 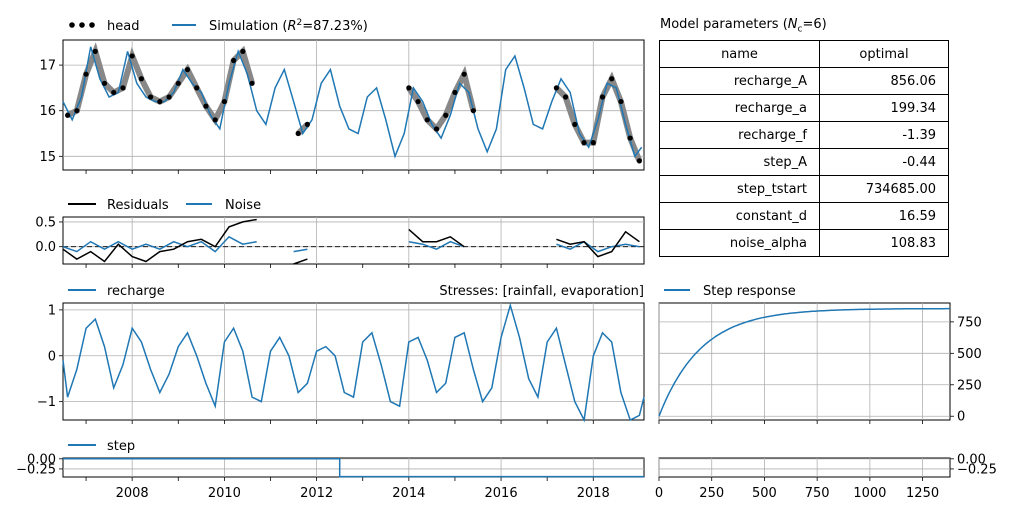 I want to click on stresses-annotation: Stresses: [rainfall, evaporation], so click(x=541, y=291).